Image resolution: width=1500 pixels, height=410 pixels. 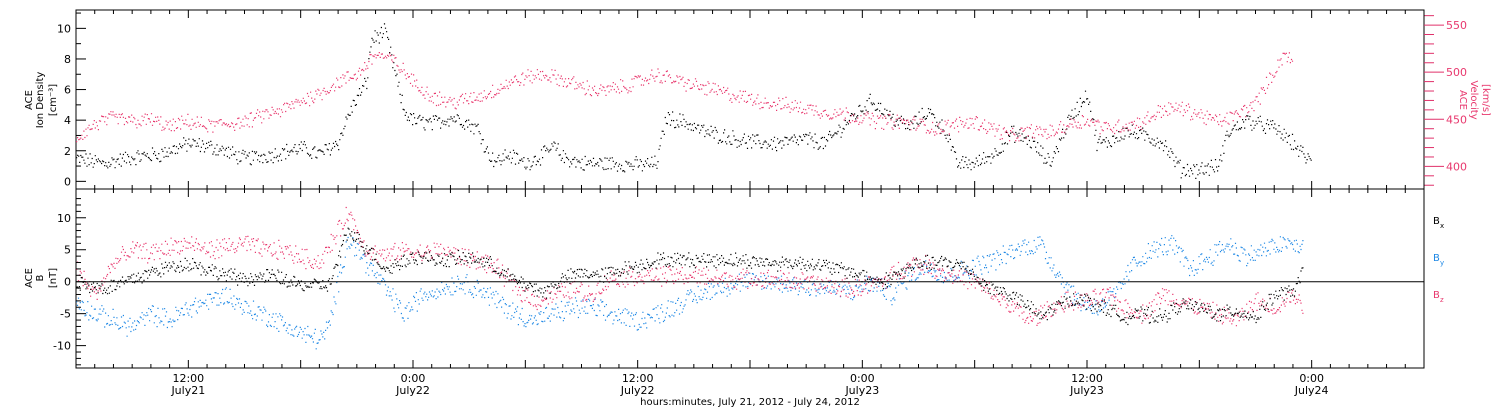 What do you see at coordinates (1456, 119) in the screenshot?
I see `velocity-tick-label: 450` at bounding box center [1456, 119].